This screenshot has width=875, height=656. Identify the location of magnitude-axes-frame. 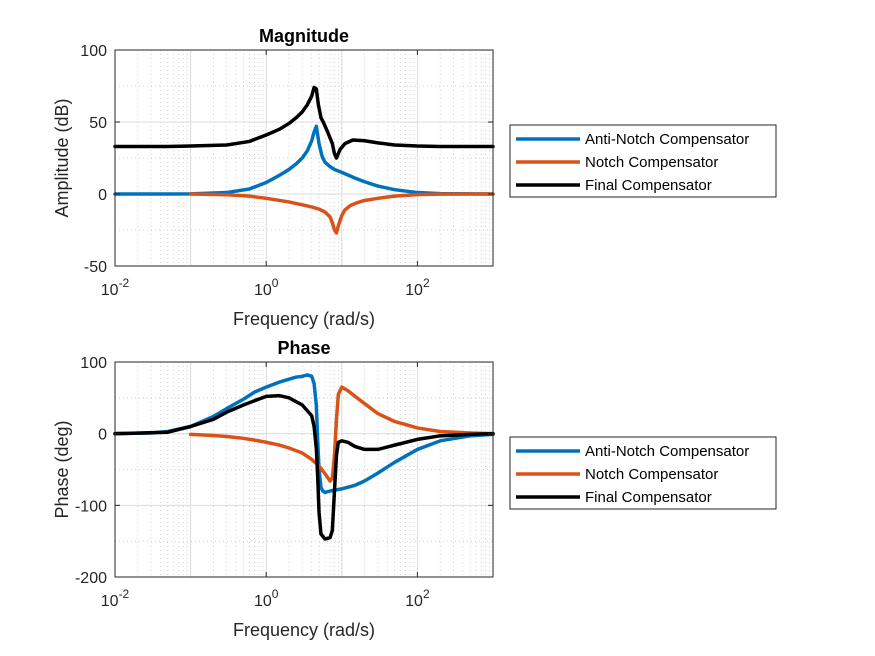
(304, 158).